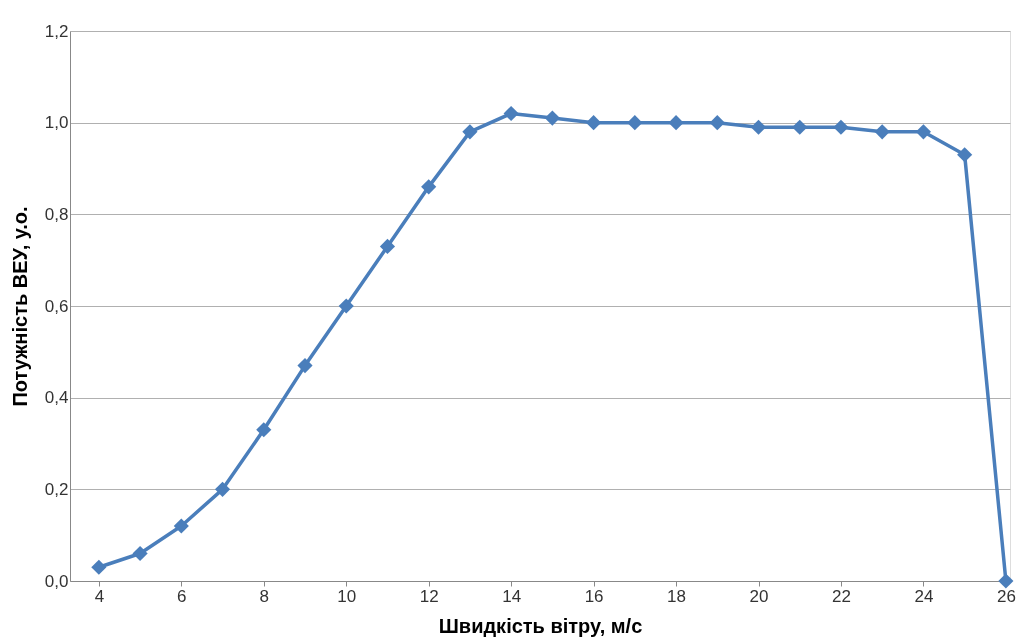  Describe the element at coordinates (56, 306) in the screenshot. I see `y-tick-label: 0,6` at that location.